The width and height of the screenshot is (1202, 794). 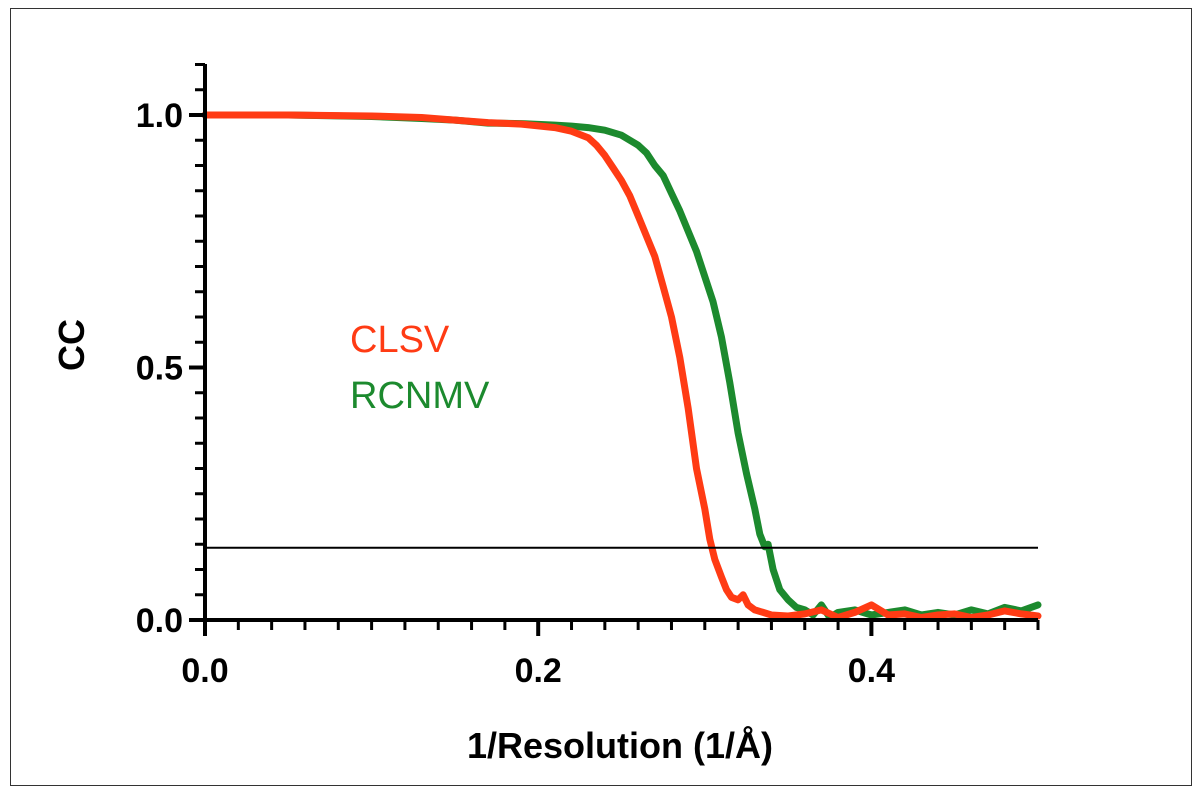 I want to click on y-tick-label: 1.0, so click(x=159, y=116).